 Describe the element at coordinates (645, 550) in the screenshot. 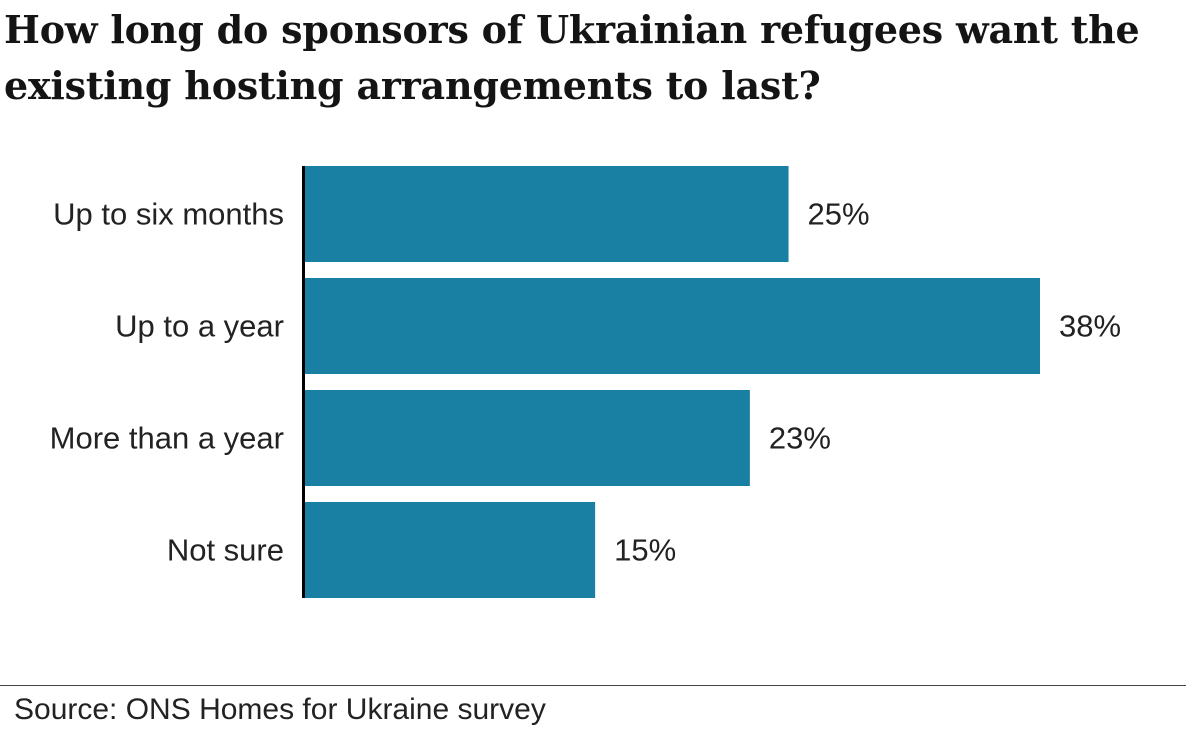

I see `value-label-3: 15%` at that location.